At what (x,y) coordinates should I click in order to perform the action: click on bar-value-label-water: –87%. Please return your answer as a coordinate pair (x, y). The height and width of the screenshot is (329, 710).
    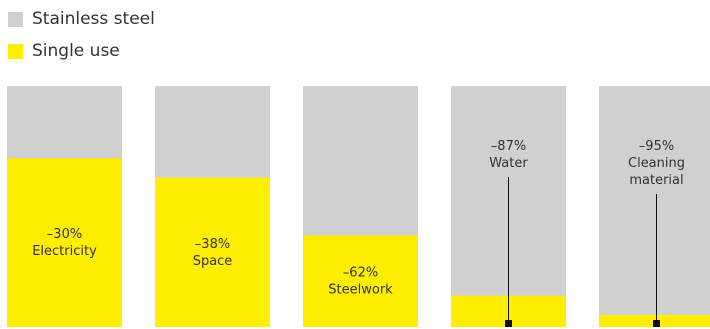
    Looking at the image, I should click on (508, 146).